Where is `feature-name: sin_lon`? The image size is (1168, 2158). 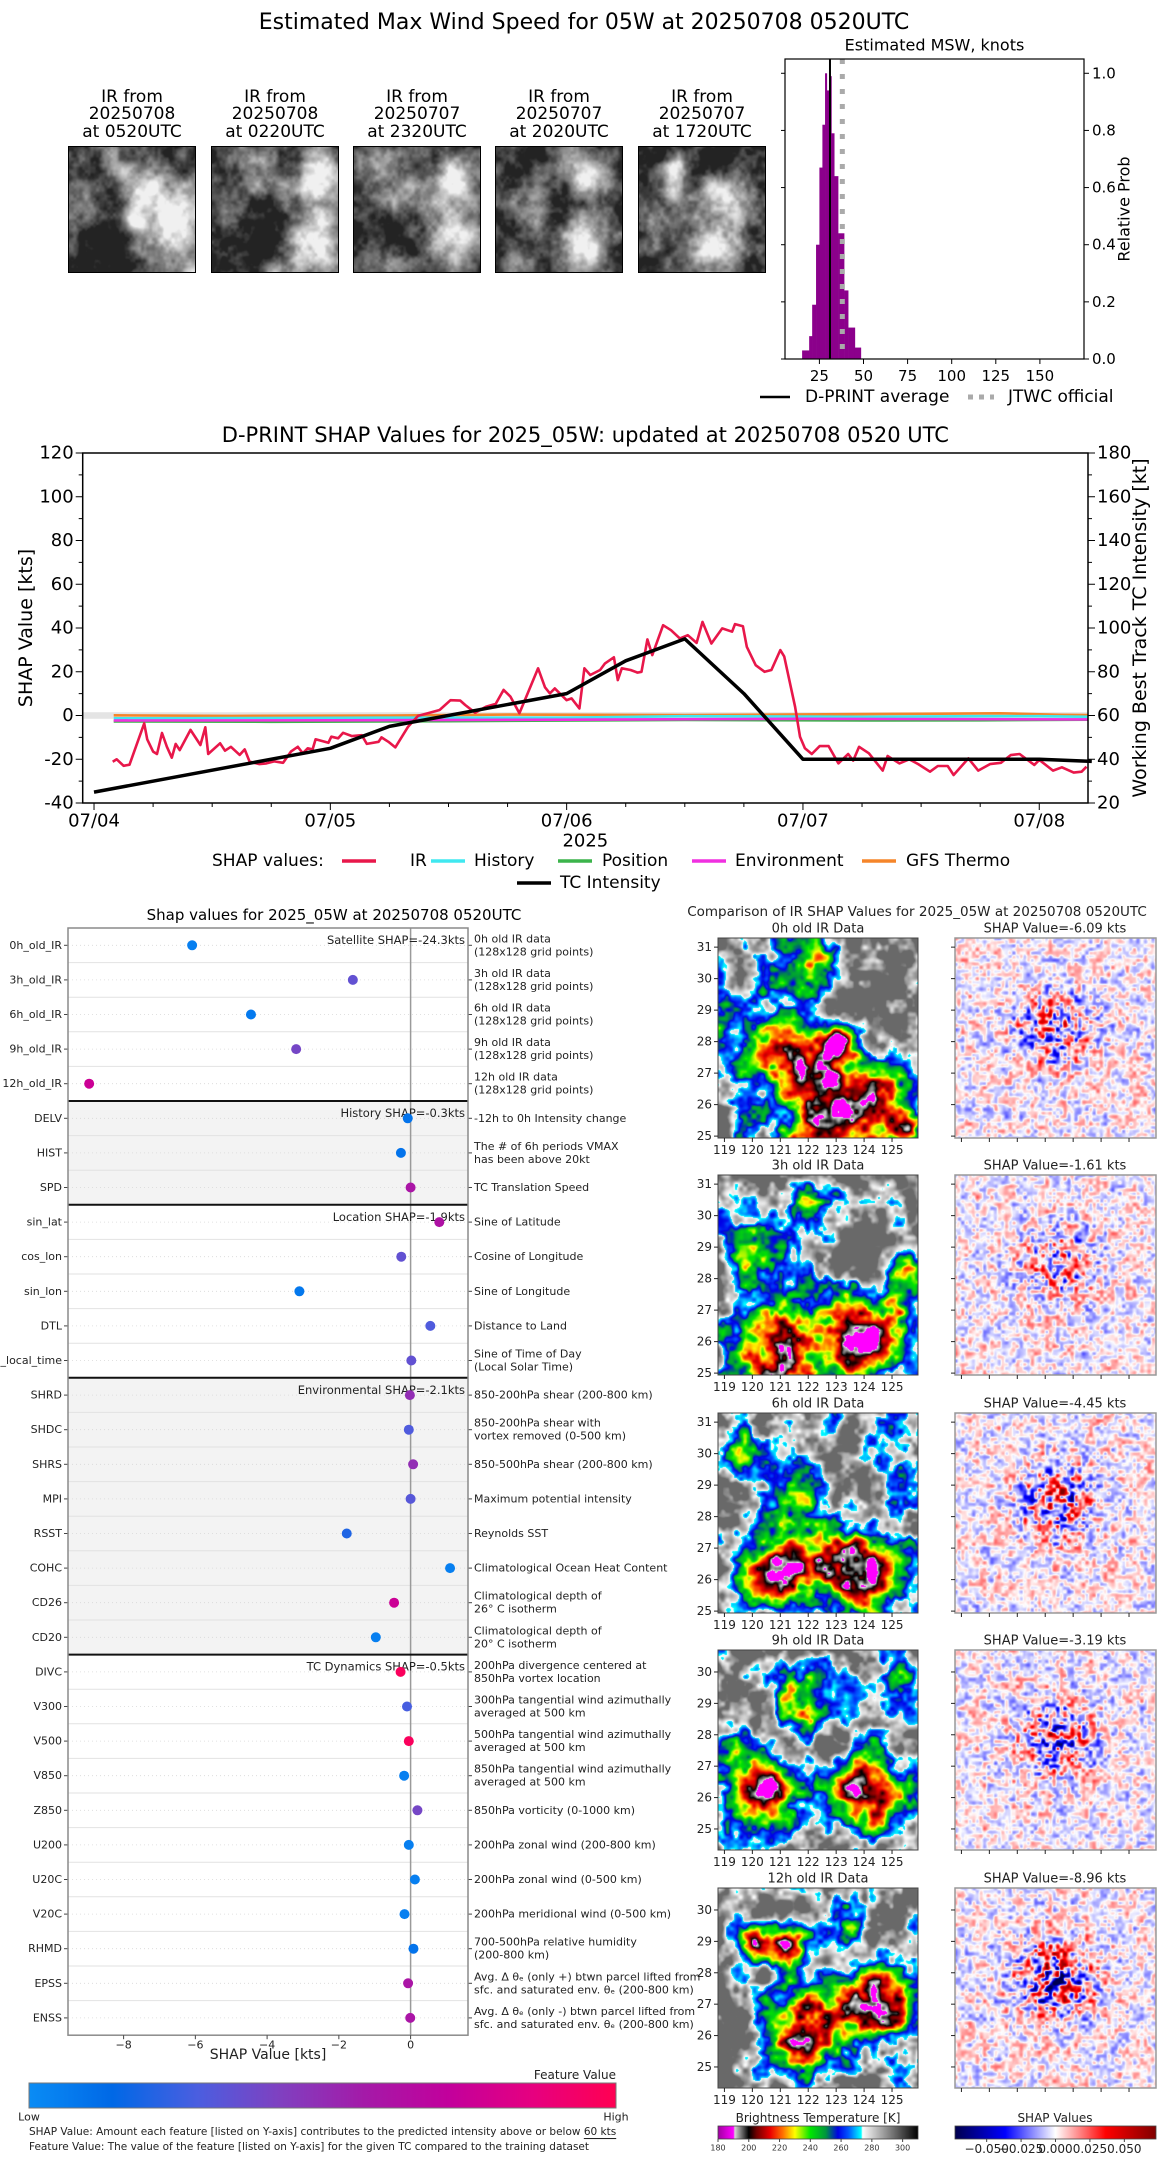
feature-name: sin_lon is located at coordinates (43, 1291).